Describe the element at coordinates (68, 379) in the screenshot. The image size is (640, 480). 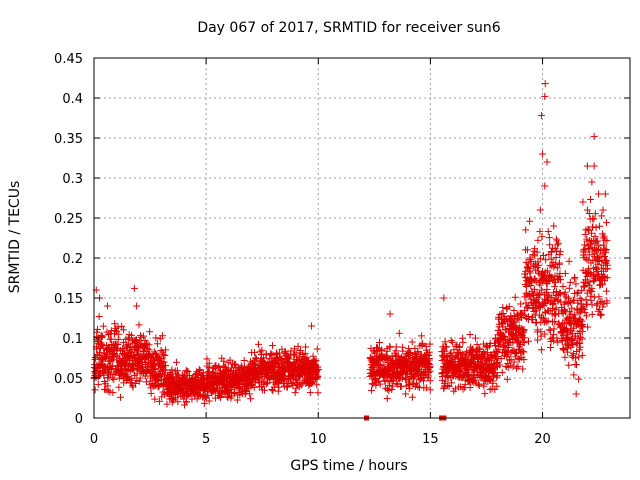
I see `y-tick-label: 0.05` at that location.